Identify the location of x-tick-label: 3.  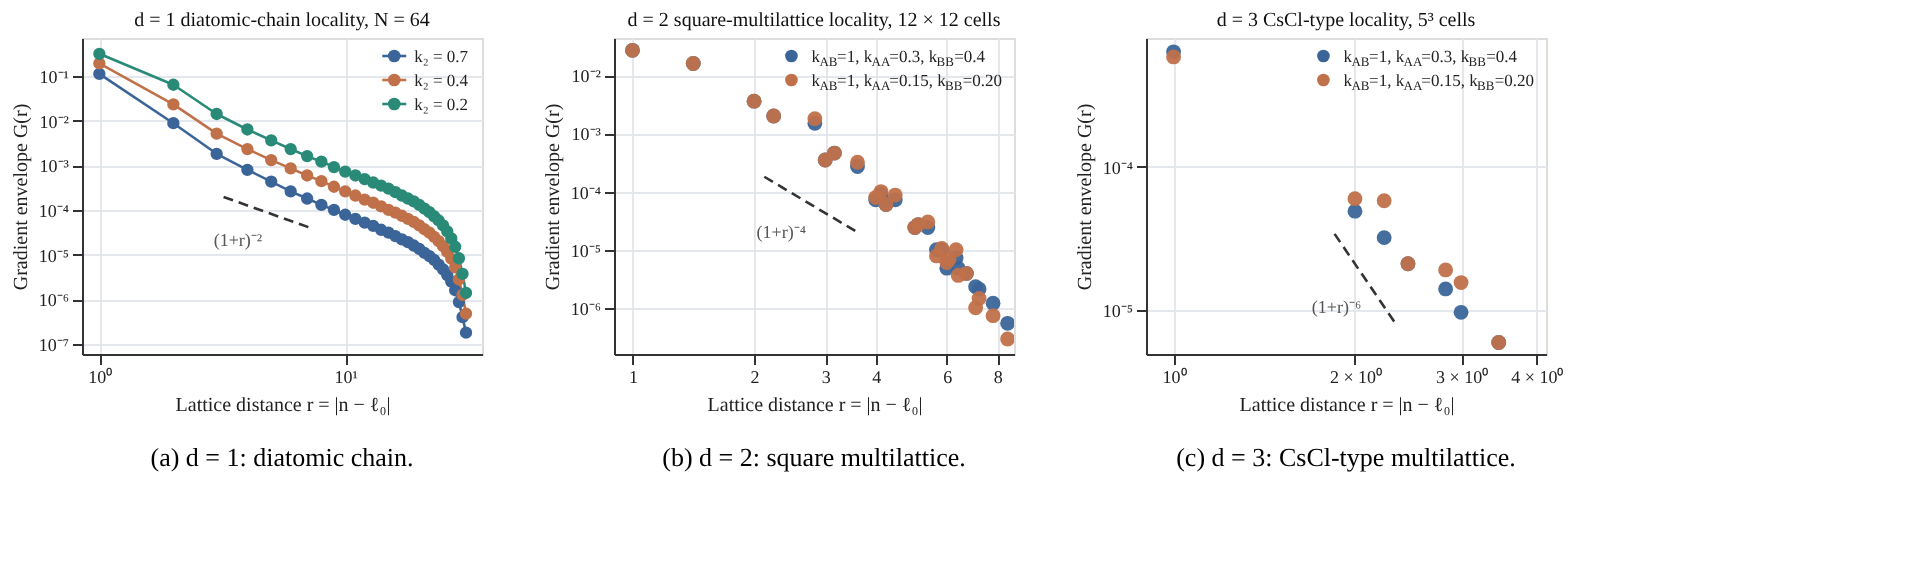
(826, 377).